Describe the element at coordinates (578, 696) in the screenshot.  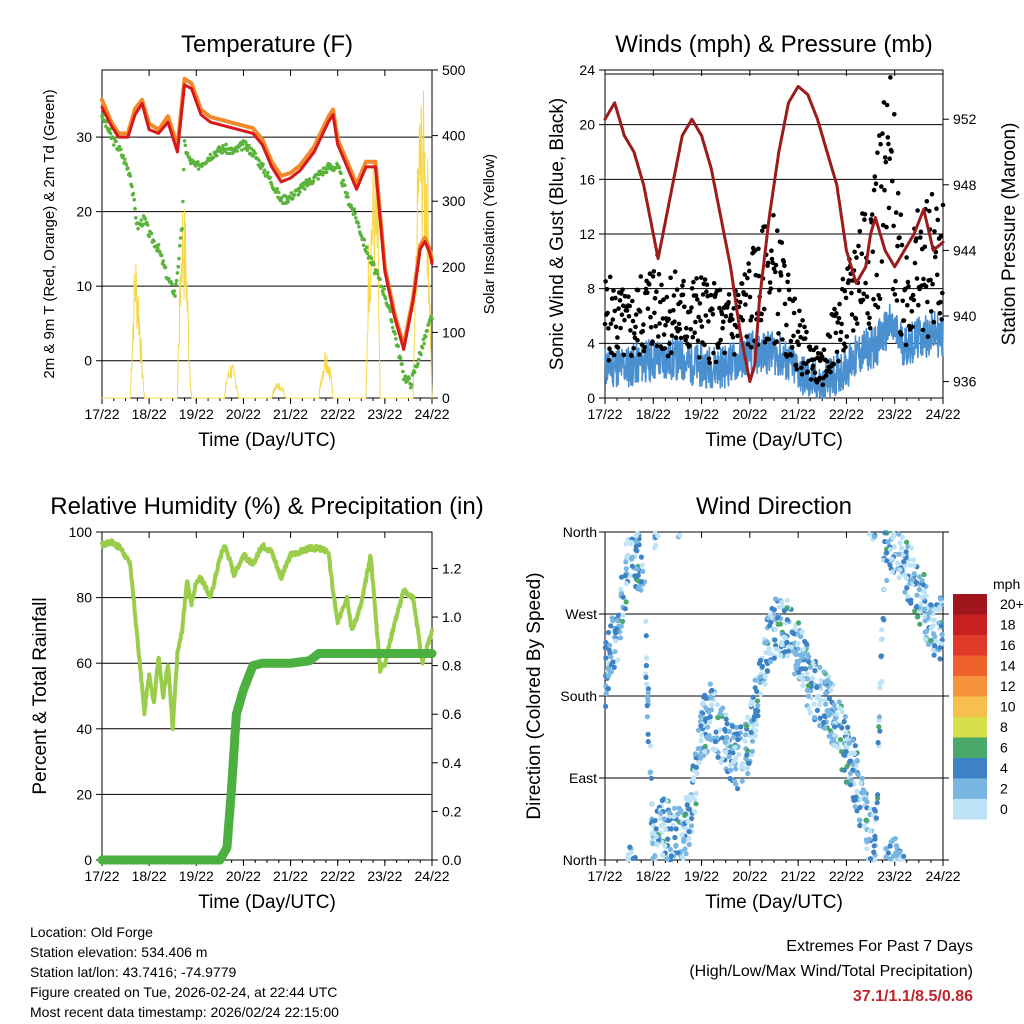
I see `direction-ytick-label: South` at that location.